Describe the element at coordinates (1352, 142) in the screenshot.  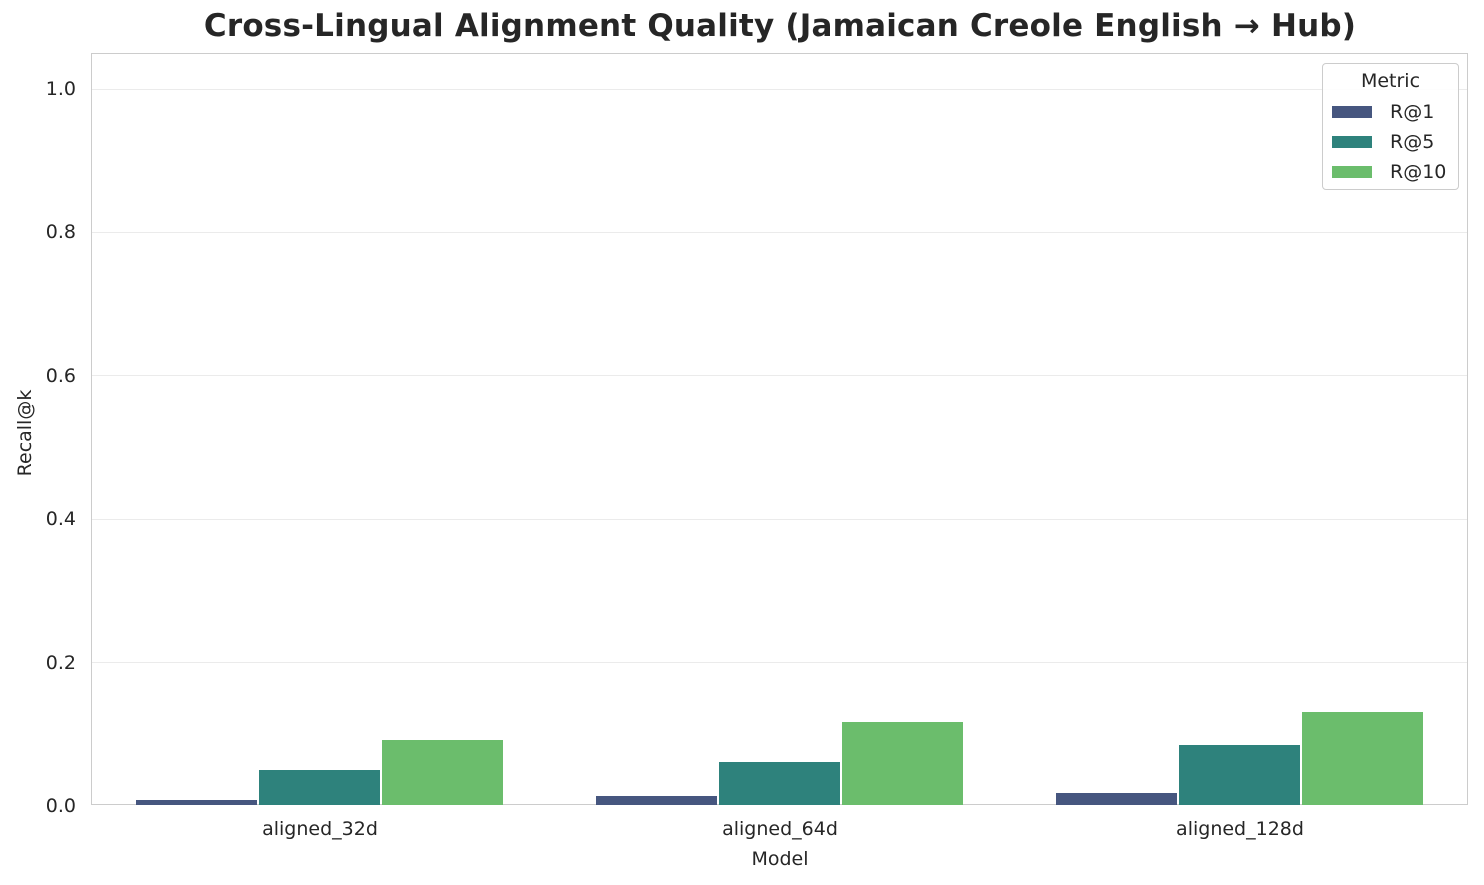
I see `legend-swatch-r5` at that location.